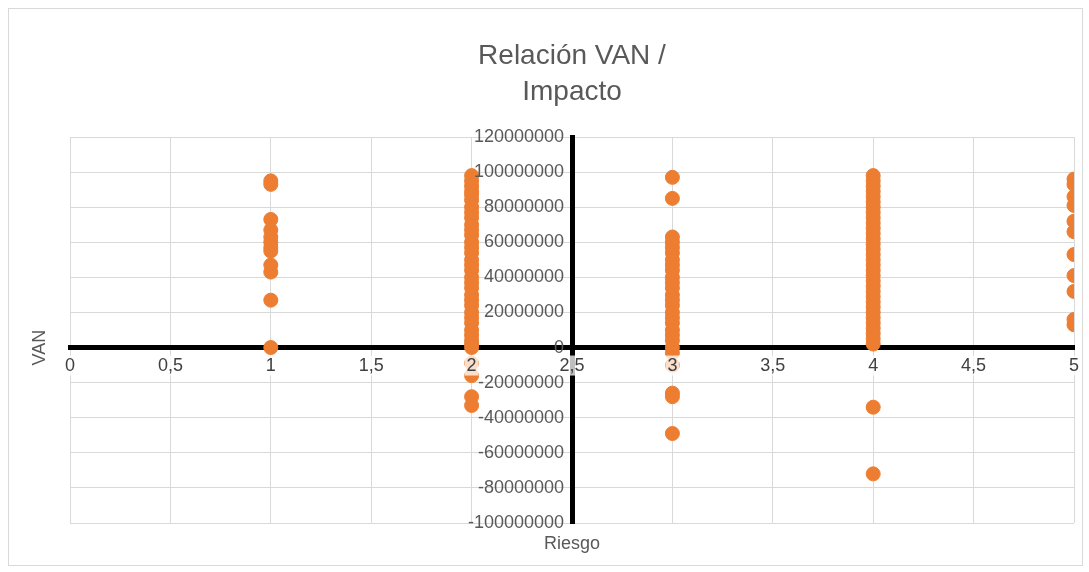 The image size is (1089, 572). What do you see at coordinates (270, 364) in the screenshot?
I see `x-tick-label: 1` at bounding box center [270, 364].